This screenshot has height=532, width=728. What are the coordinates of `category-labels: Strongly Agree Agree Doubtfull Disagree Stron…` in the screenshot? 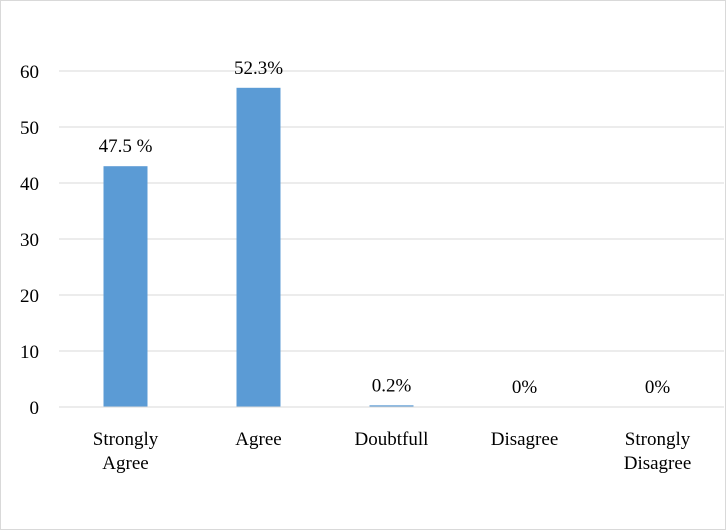 It's located at (392, 451).